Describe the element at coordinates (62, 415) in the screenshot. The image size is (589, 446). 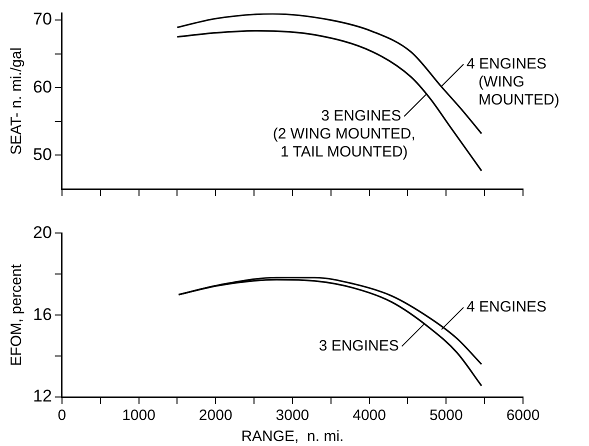
I see `x-tick-label: 0` at that location.